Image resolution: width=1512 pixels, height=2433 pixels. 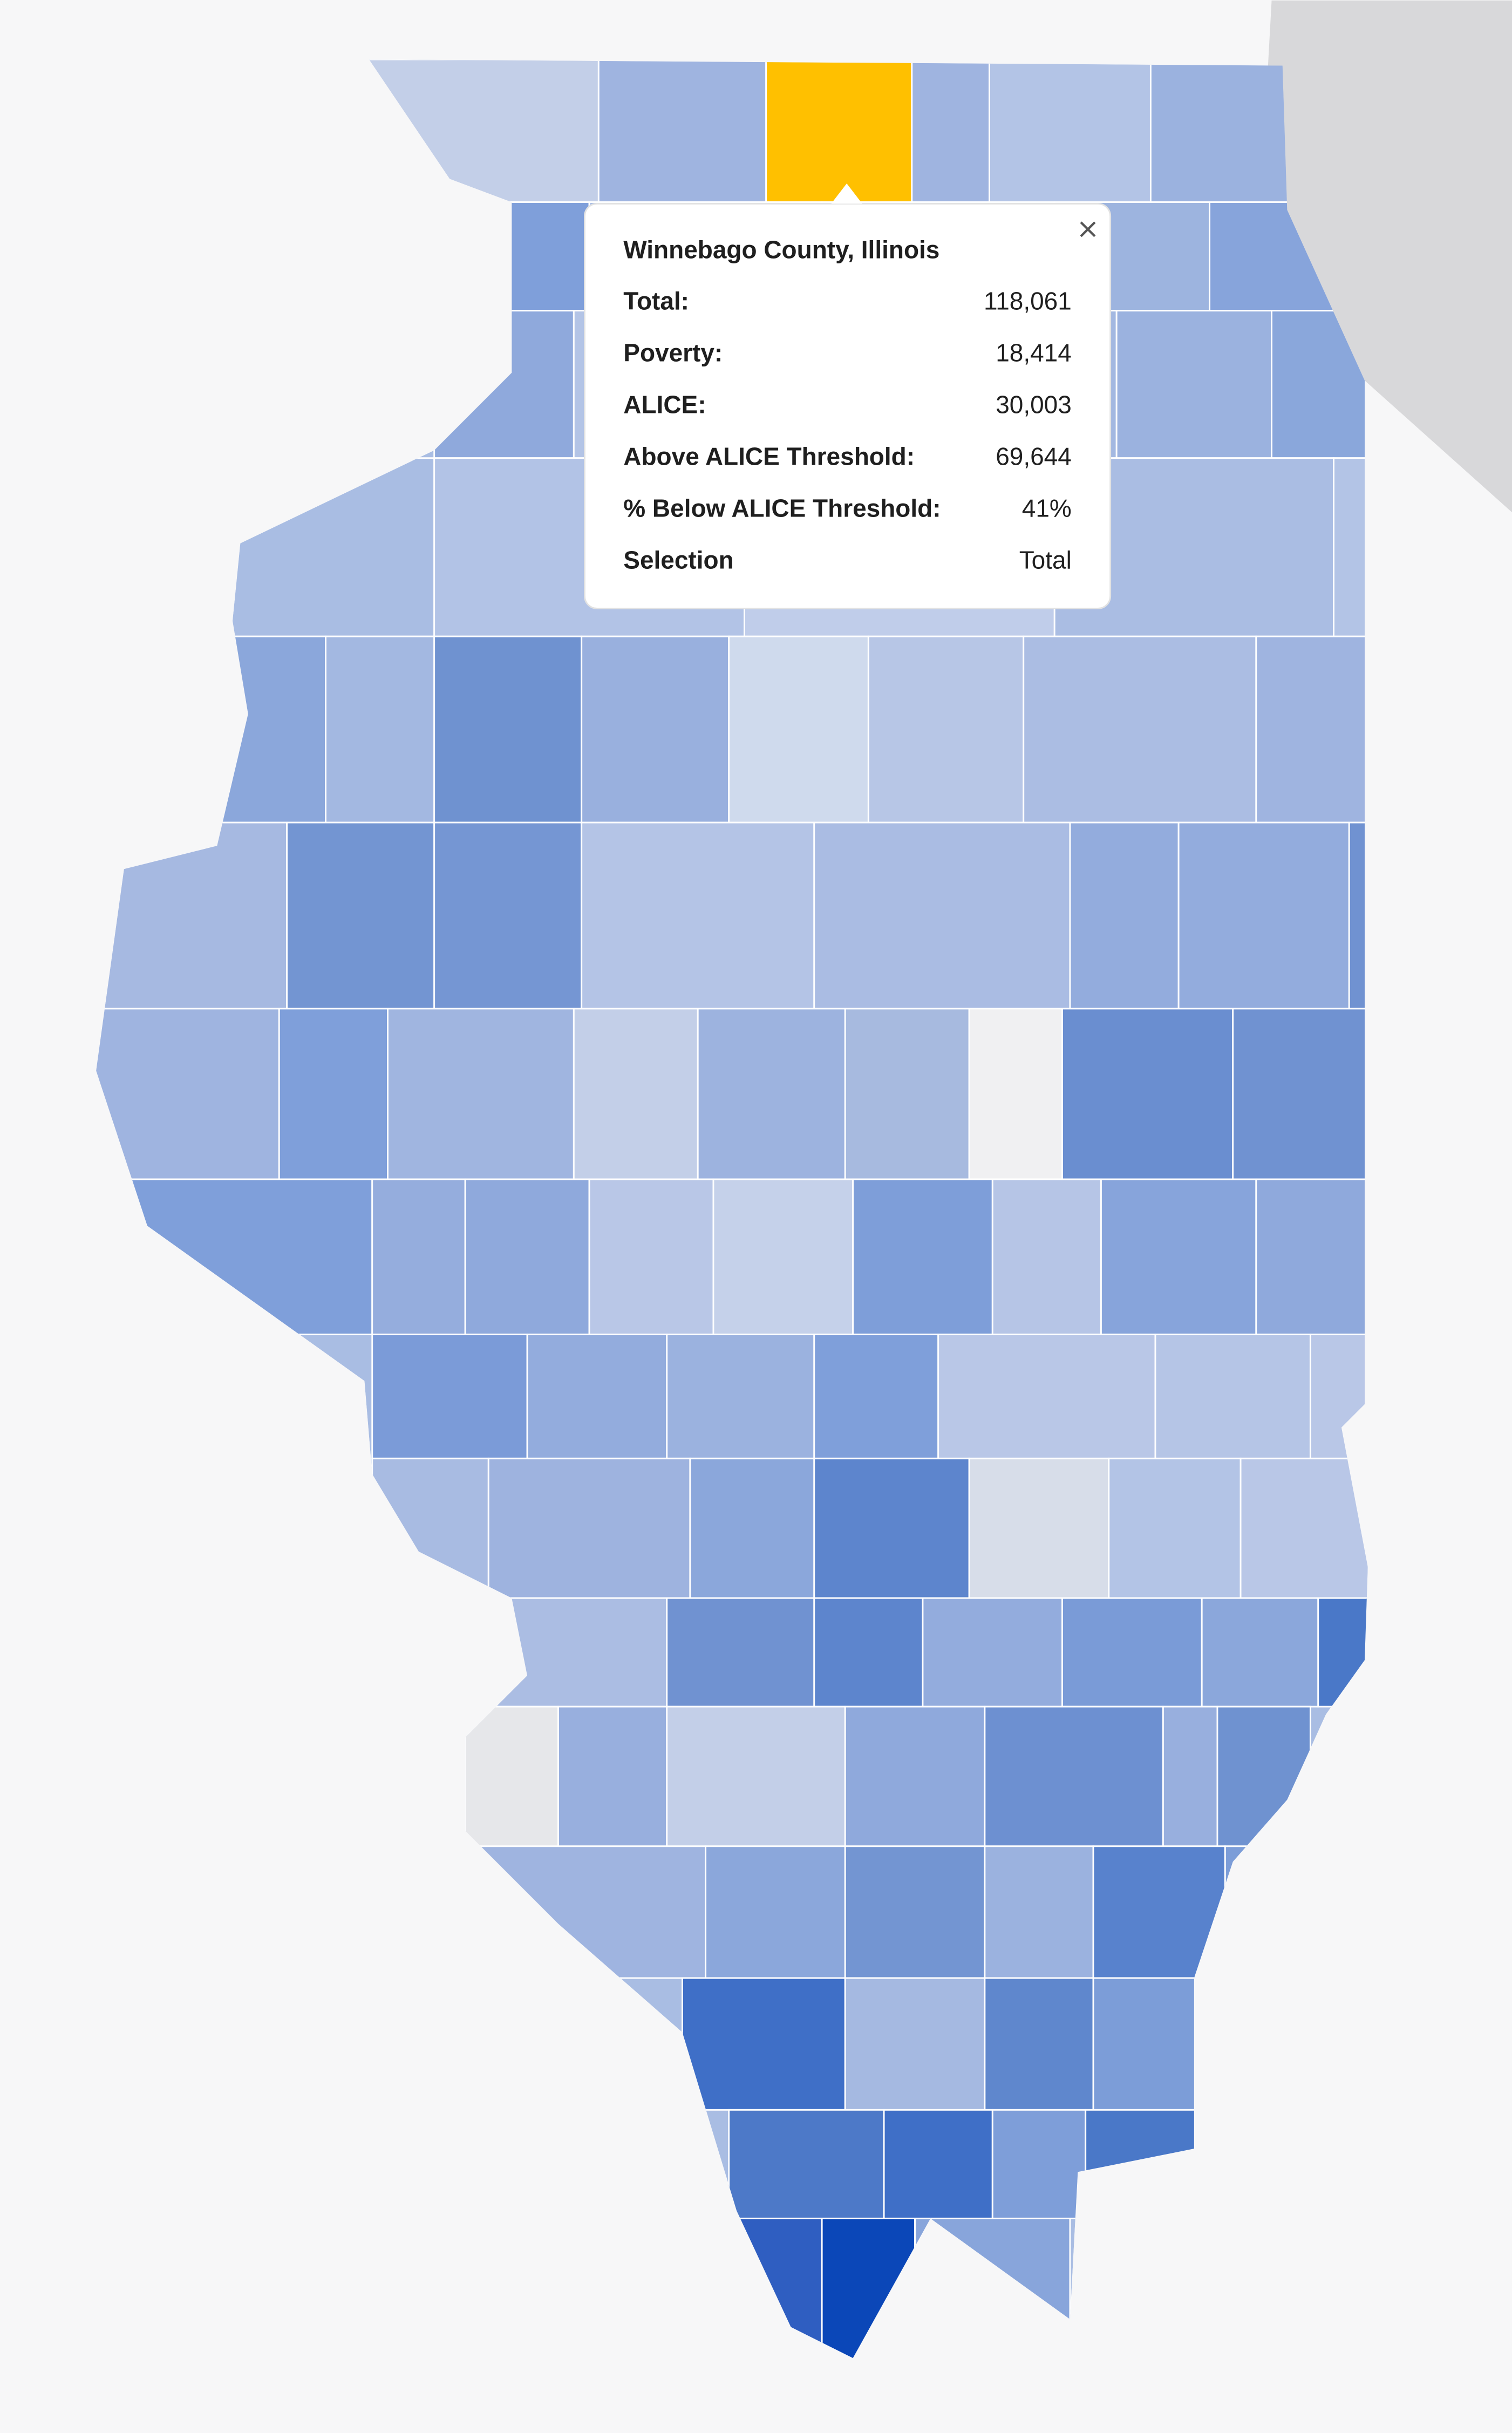 I want to click on tooltip-label: Above ALICE Threshold:, so click(x=769, y=456).